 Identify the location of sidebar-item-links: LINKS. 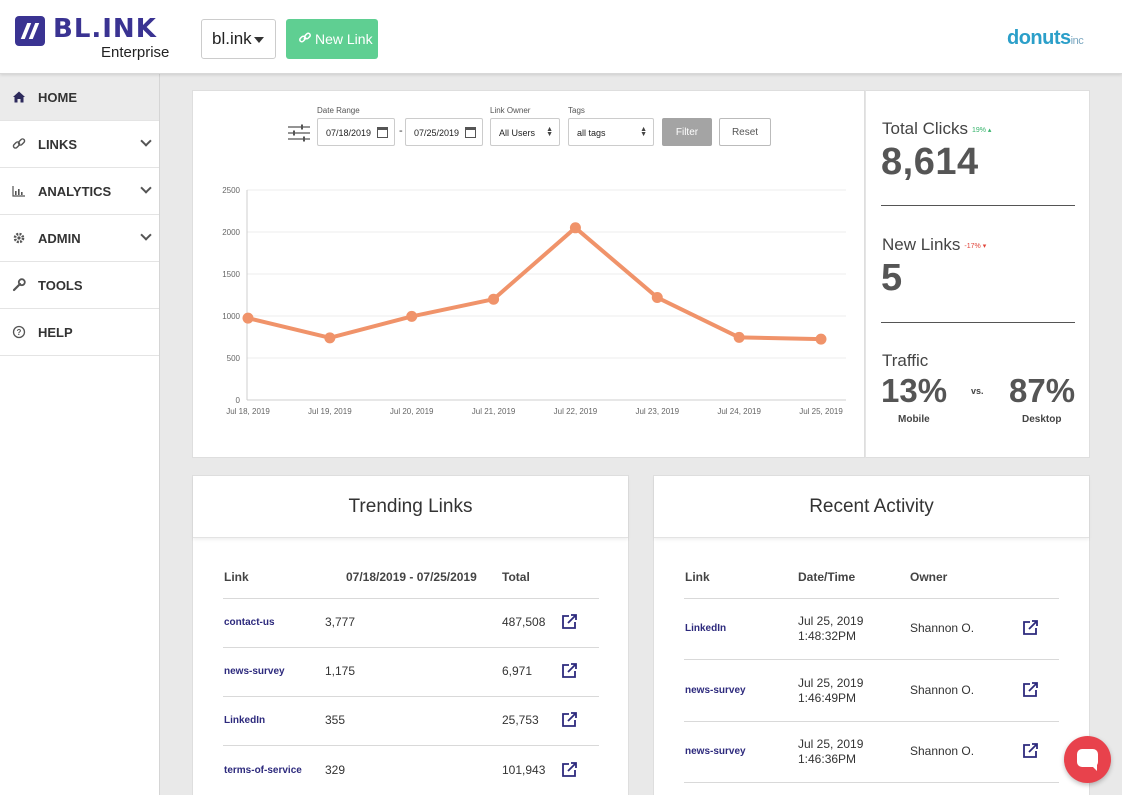
(79, 144).